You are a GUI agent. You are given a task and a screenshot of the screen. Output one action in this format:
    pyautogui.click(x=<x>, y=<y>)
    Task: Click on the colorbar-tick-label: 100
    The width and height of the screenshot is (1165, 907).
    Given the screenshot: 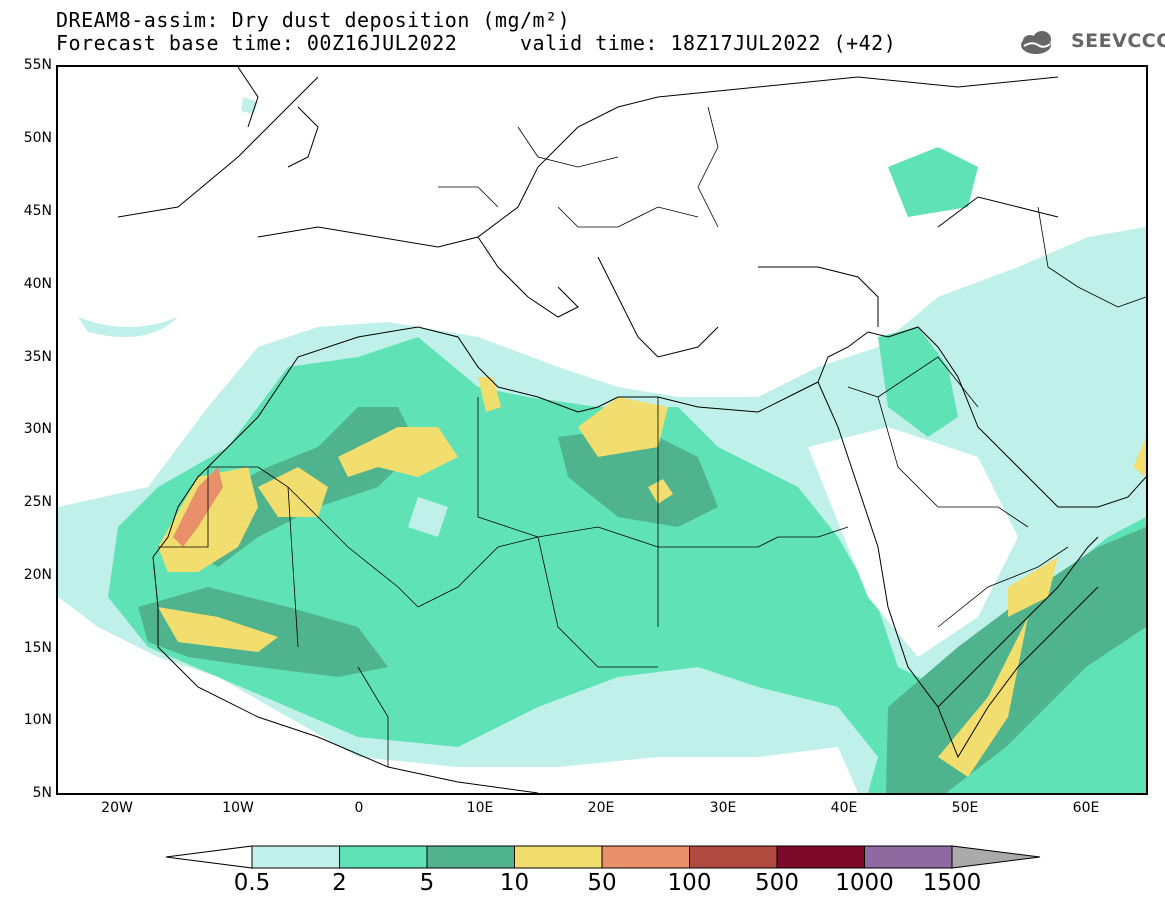 What is the action you would take?
    pyautogui.click(x=689, y=883)
    